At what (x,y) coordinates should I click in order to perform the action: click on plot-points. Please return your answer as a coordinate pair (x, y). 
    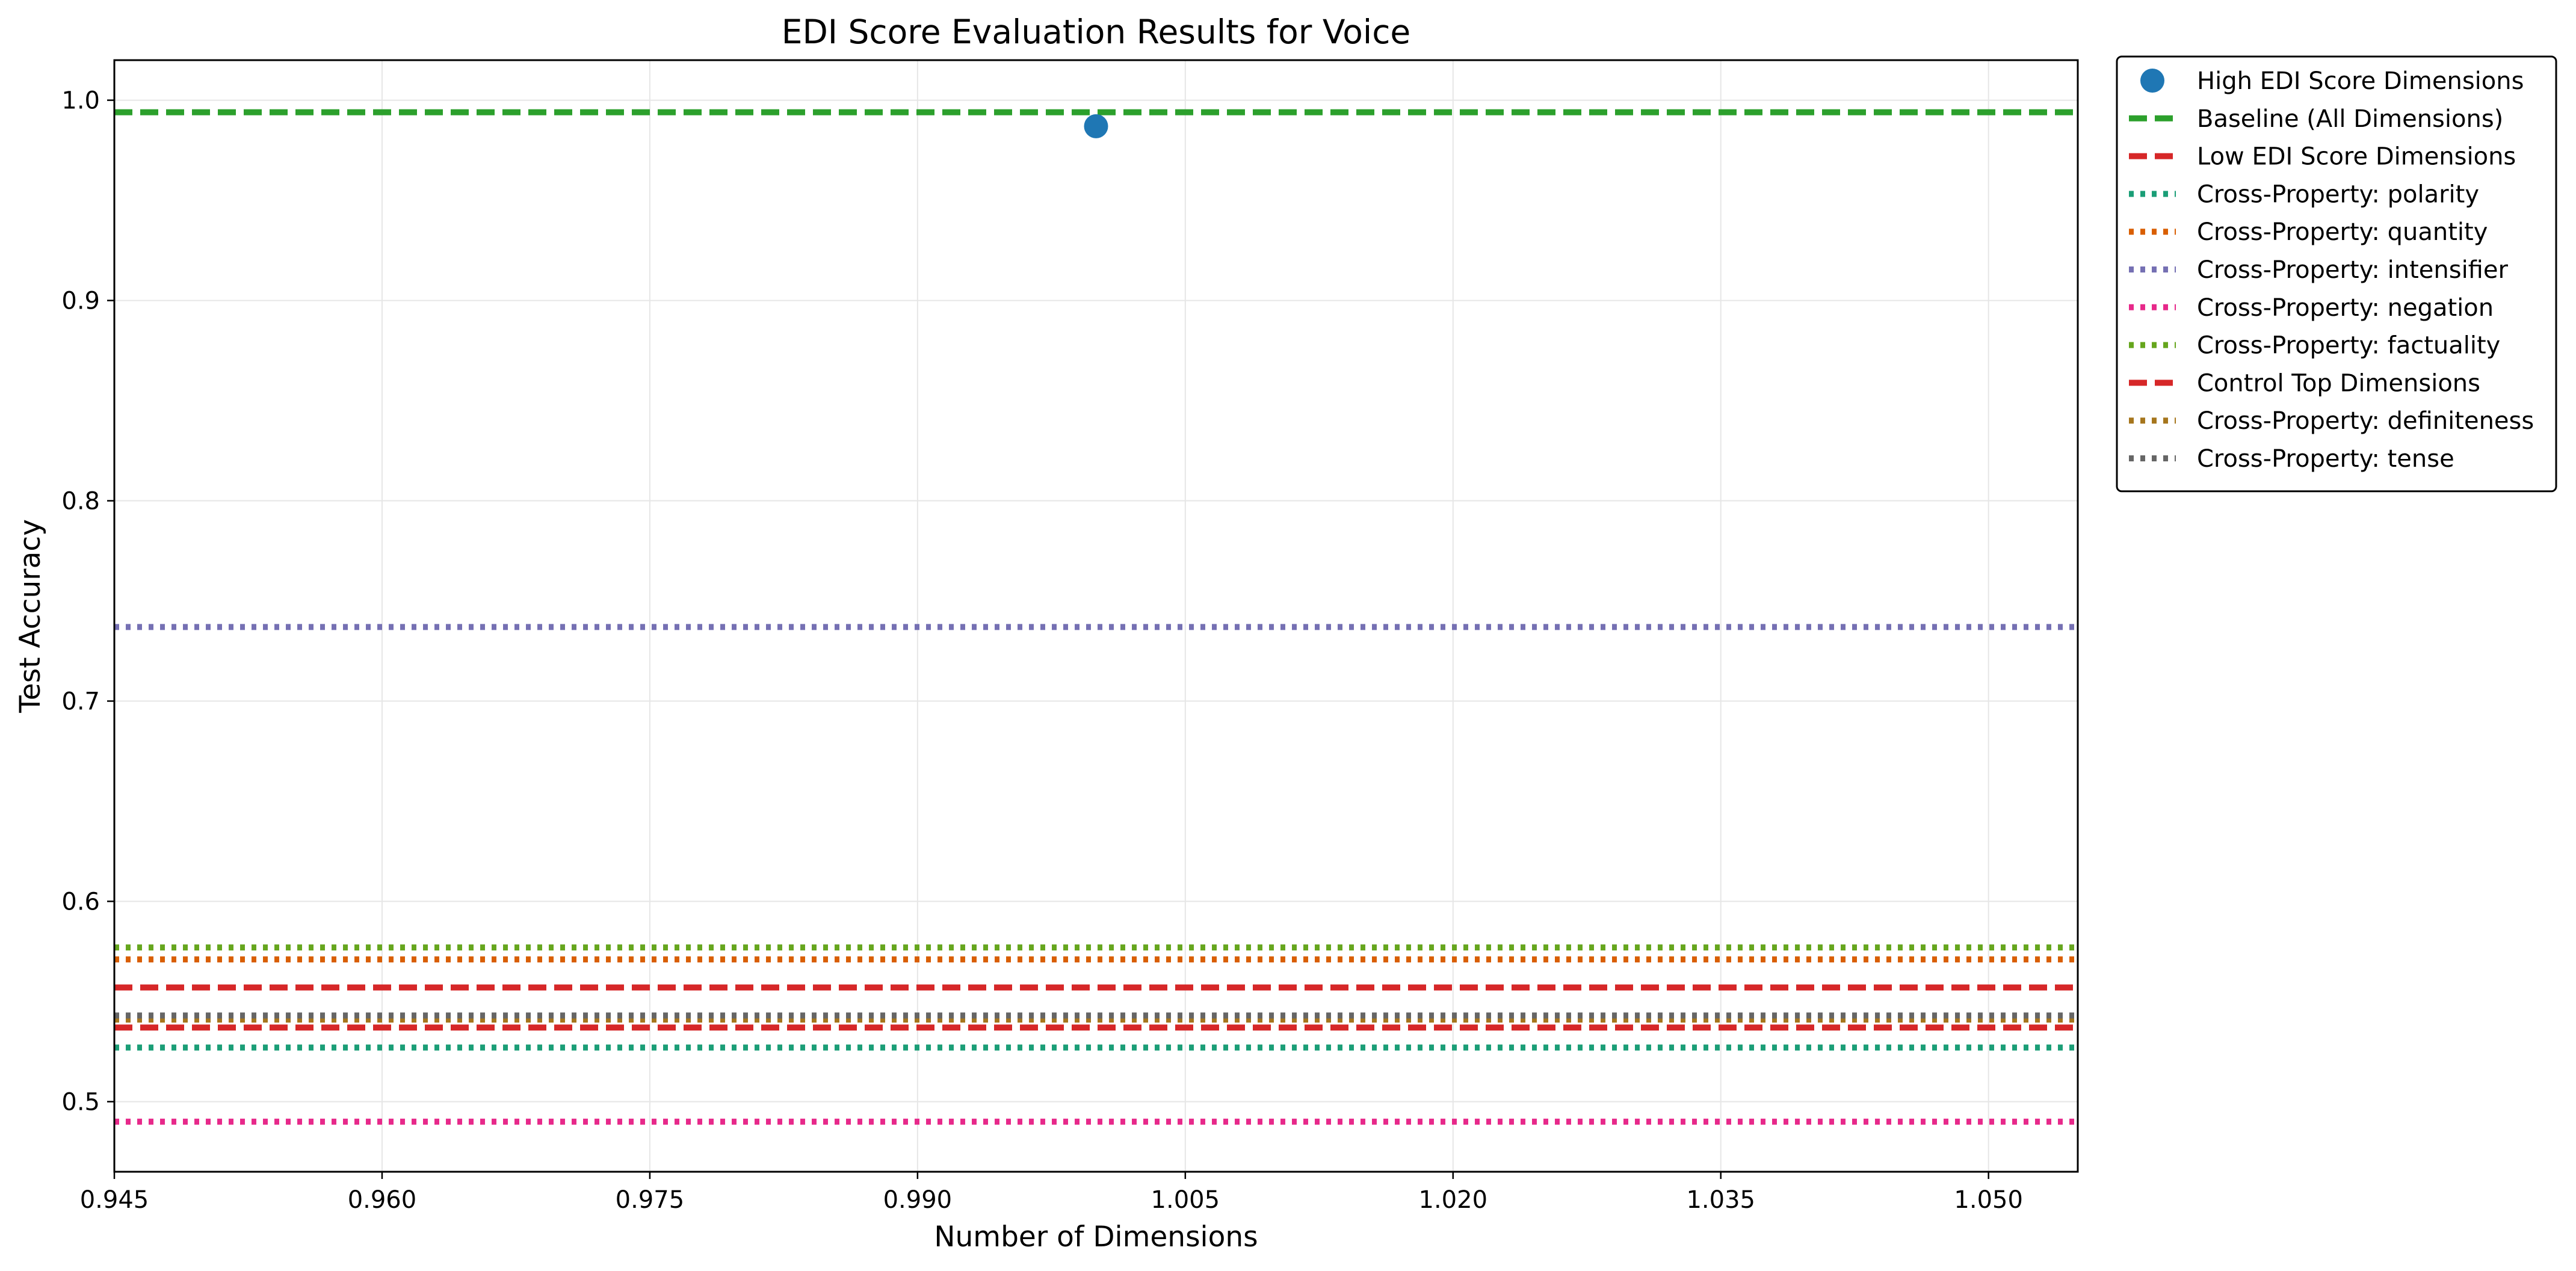
    Looking at the image, I should click on (1096, 126).